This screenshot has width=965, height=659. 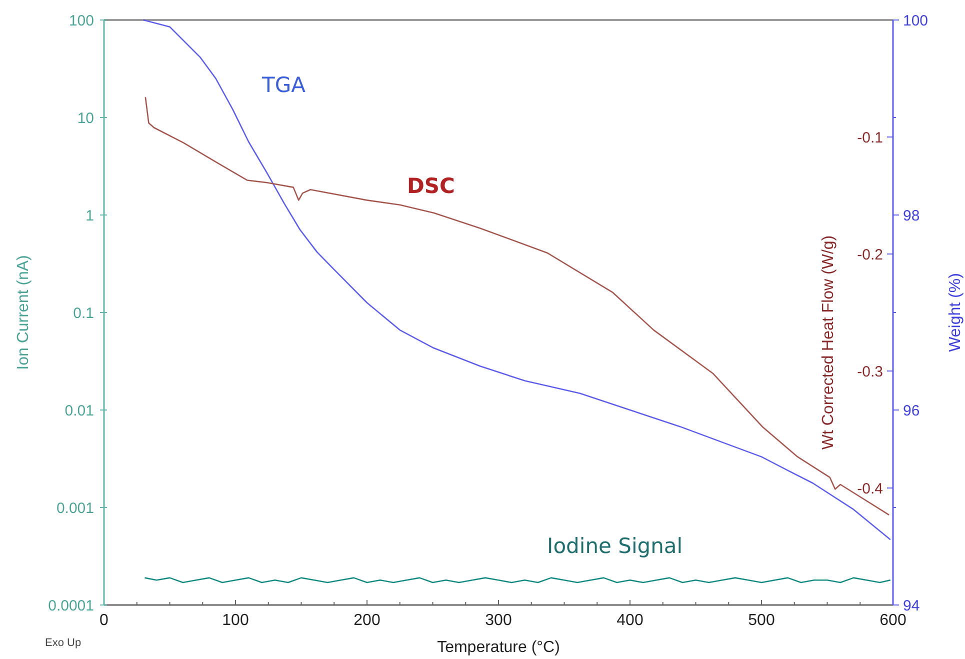 What do you see at coordinates (104, 620) in the screenshot?
I see `x-tick-label: 0` at bounding box center [104, 620].